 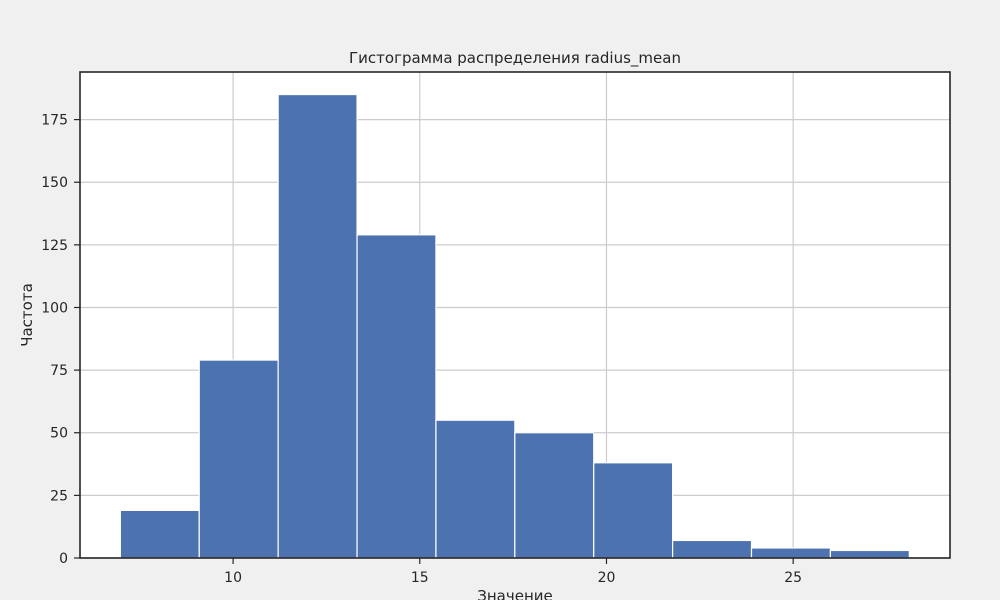 What do you see at coordinates (27, 315) in the screenshot?
I see `y-axis-label: Частота` at bounding box center [27, 315].